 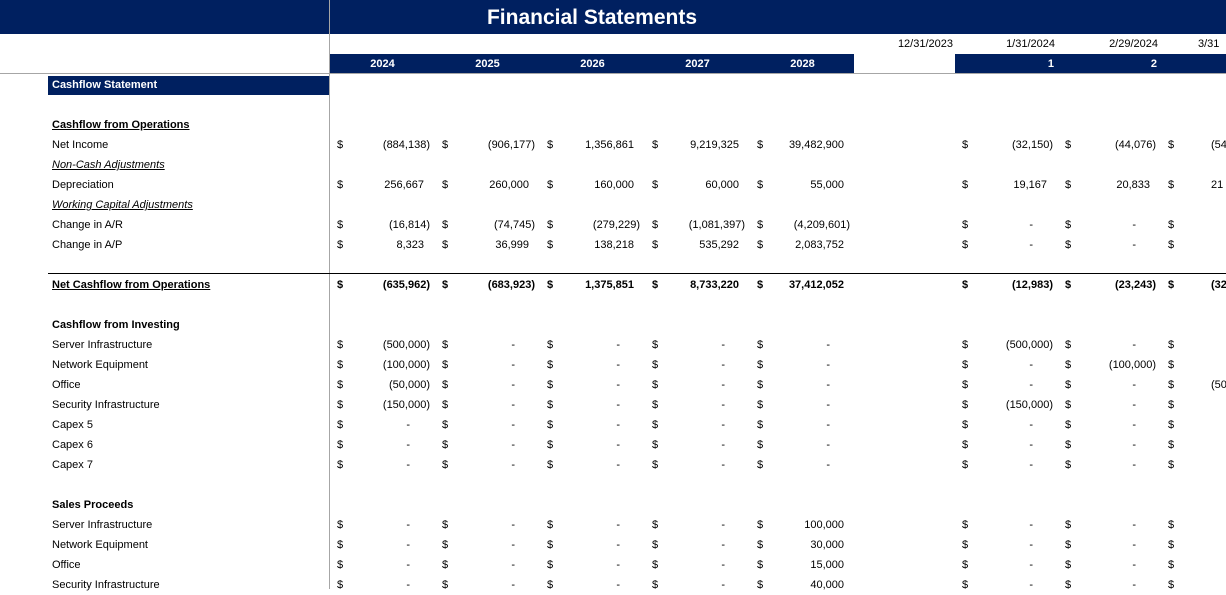 I want to click on cell-value: (150,000), so click(x=1029, y=405).